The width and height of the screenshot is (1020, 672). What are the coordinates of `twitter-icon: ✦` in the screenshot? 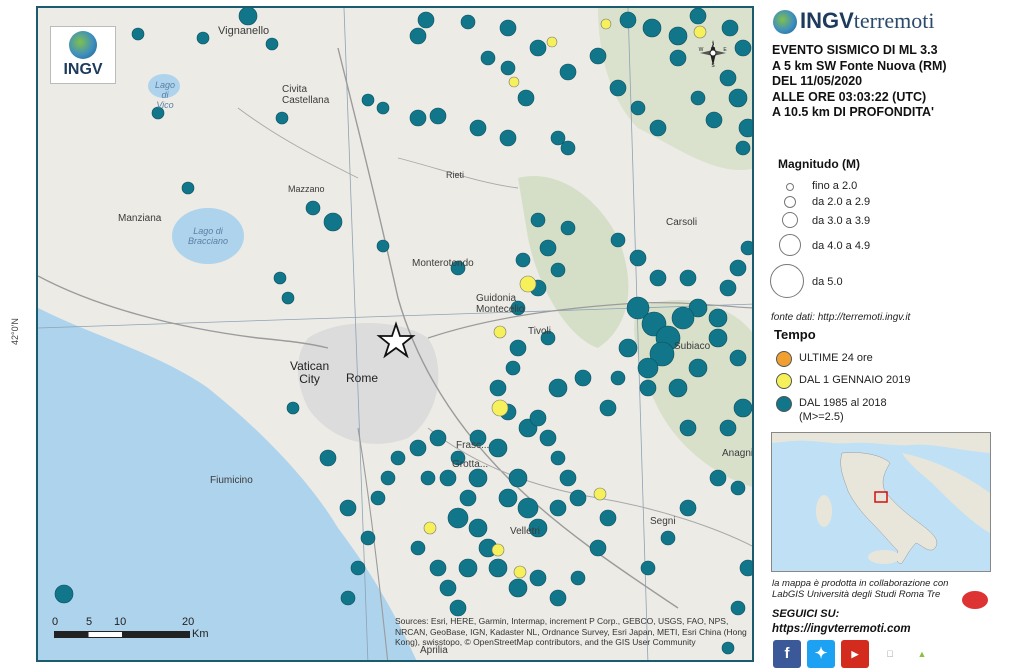 It's located at (821, 654).